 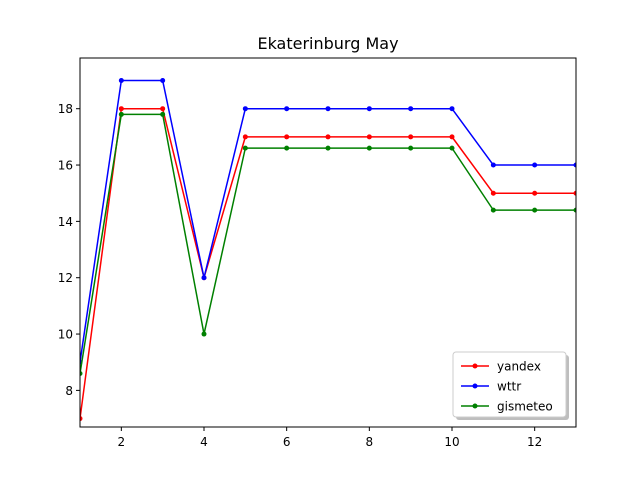 I want to click on y-tick-label: 8, so click(x=69, y=391).